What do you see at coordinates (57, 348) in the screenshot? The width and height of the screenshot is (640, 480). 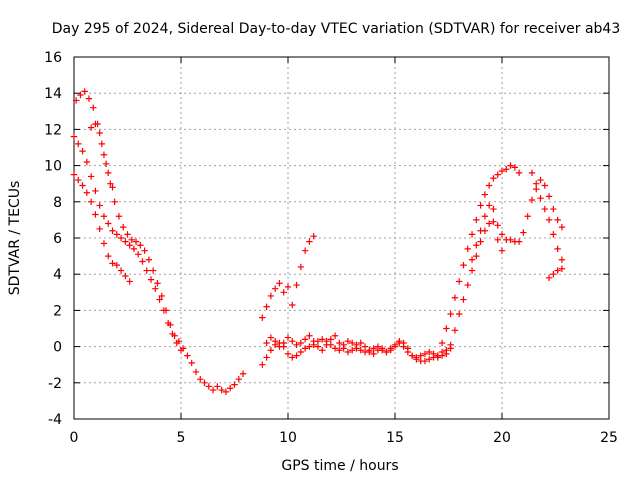 I see `y-tick-label: 0` at bounding box center [57, 348].